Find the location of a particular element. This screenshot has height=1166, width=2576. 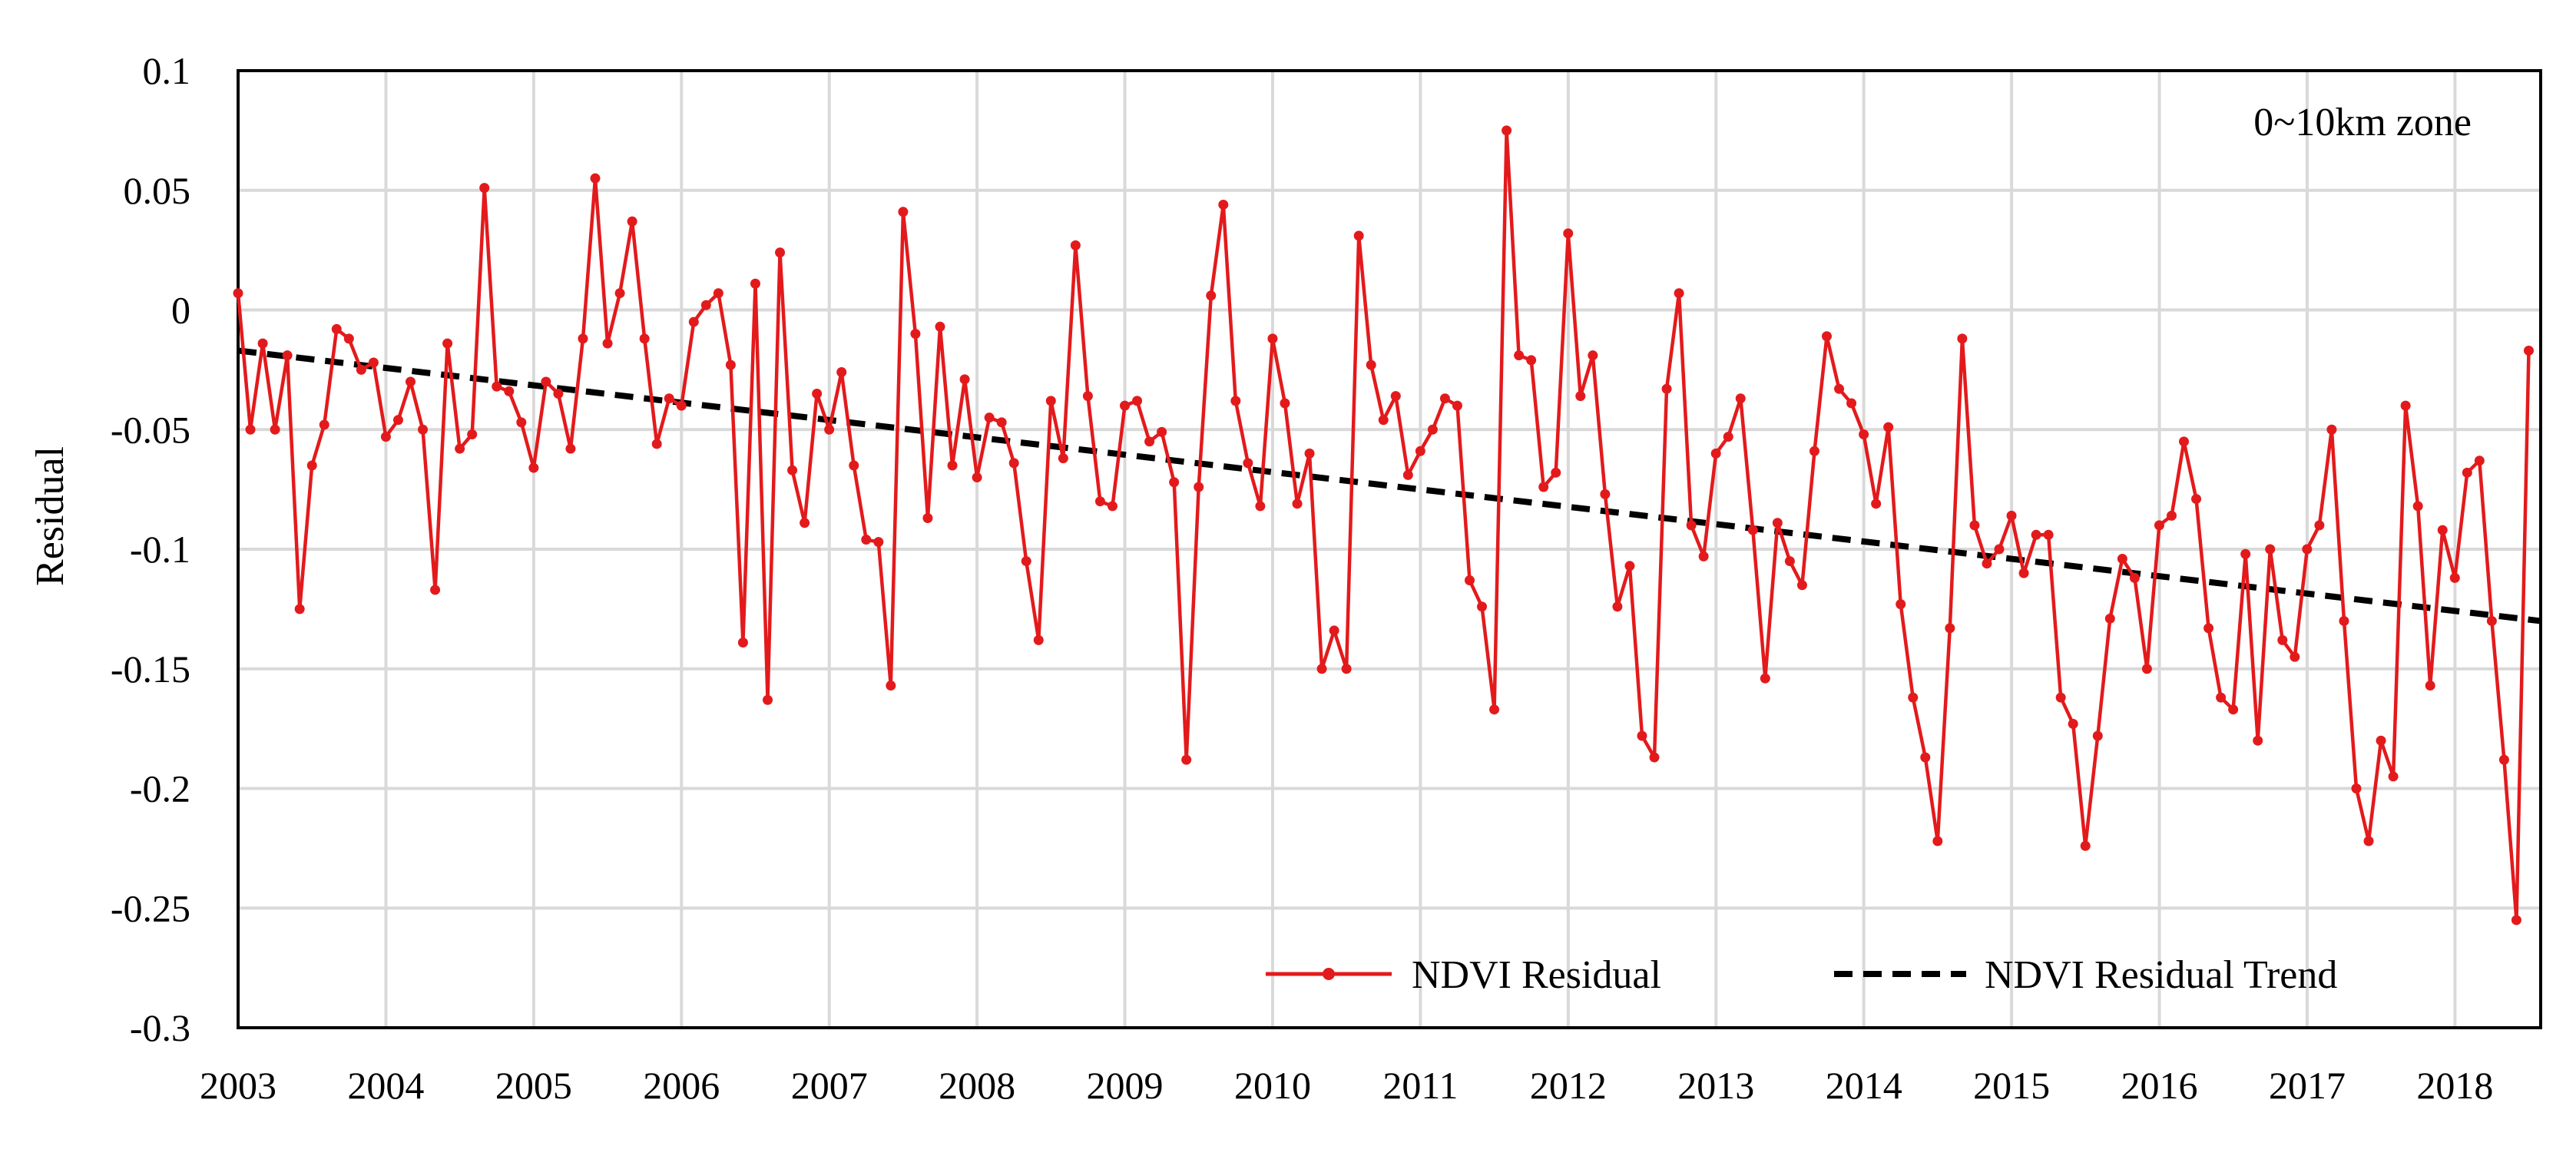

x-tick-label: 2014 is located at coordinates (1864, 1085).